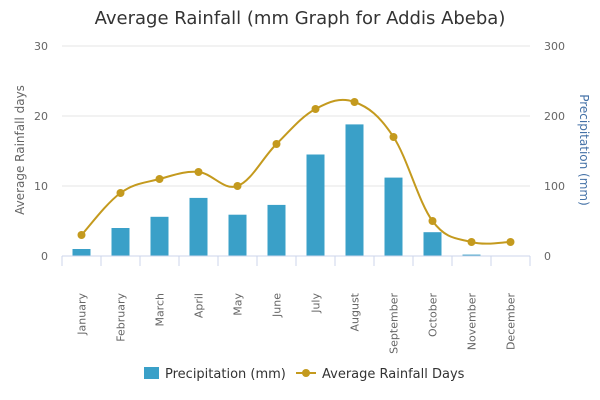  Describe the element at coordinates (82, 314) in the screenshot. I see `x-tick-label: January` at that location.